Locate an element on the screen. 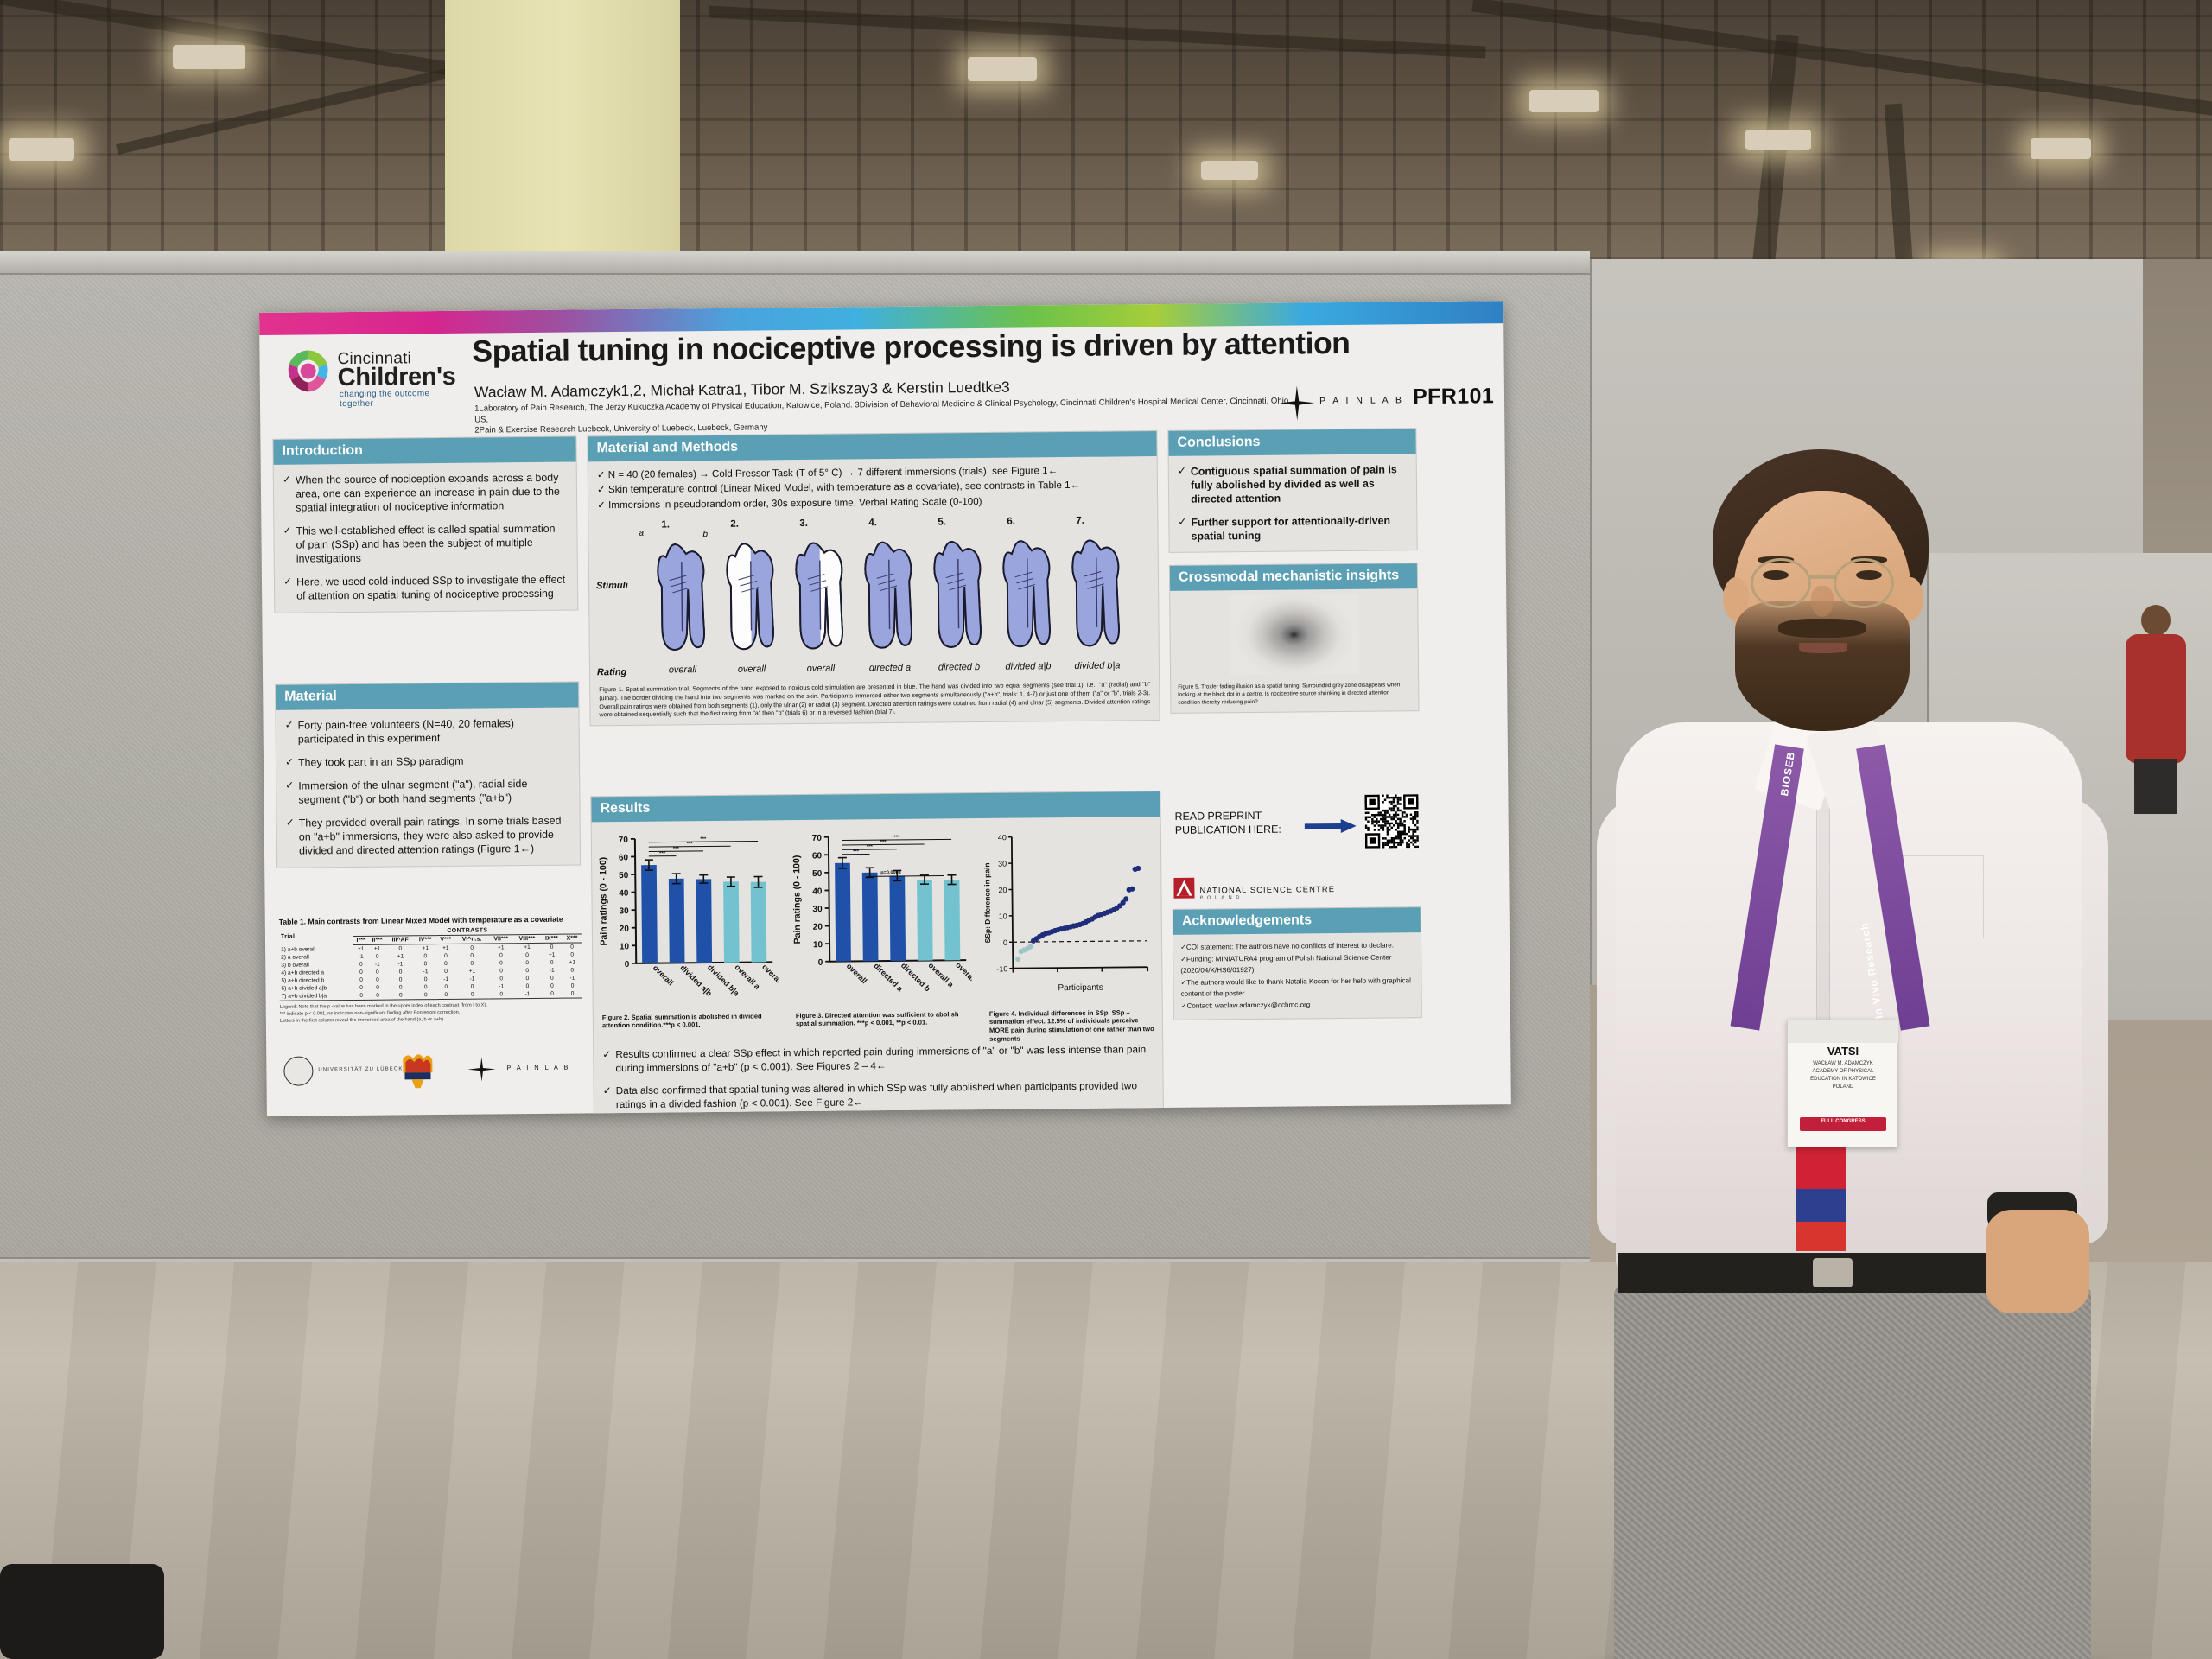 The image size is (2212, 1659). svg-text: 60 is located at coordinates (817, 856).